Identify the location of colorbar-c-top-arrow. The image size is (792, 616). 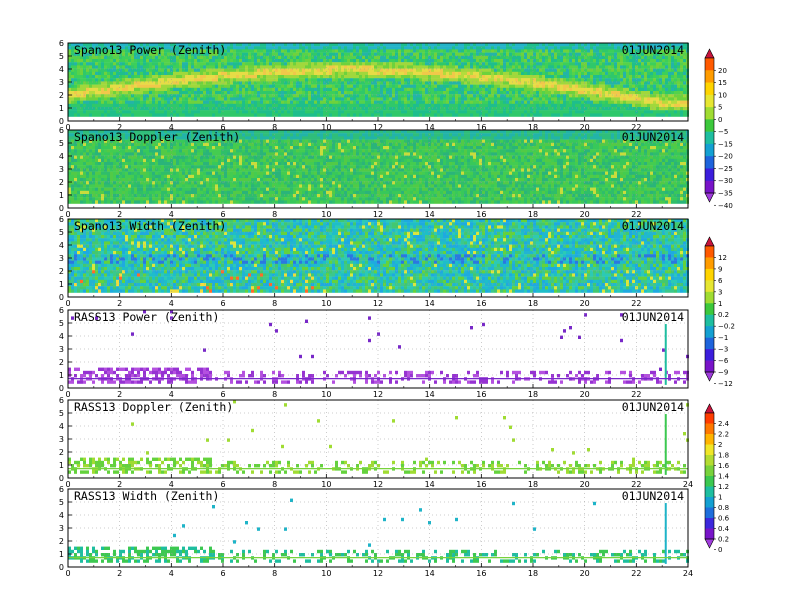
(709, 408).